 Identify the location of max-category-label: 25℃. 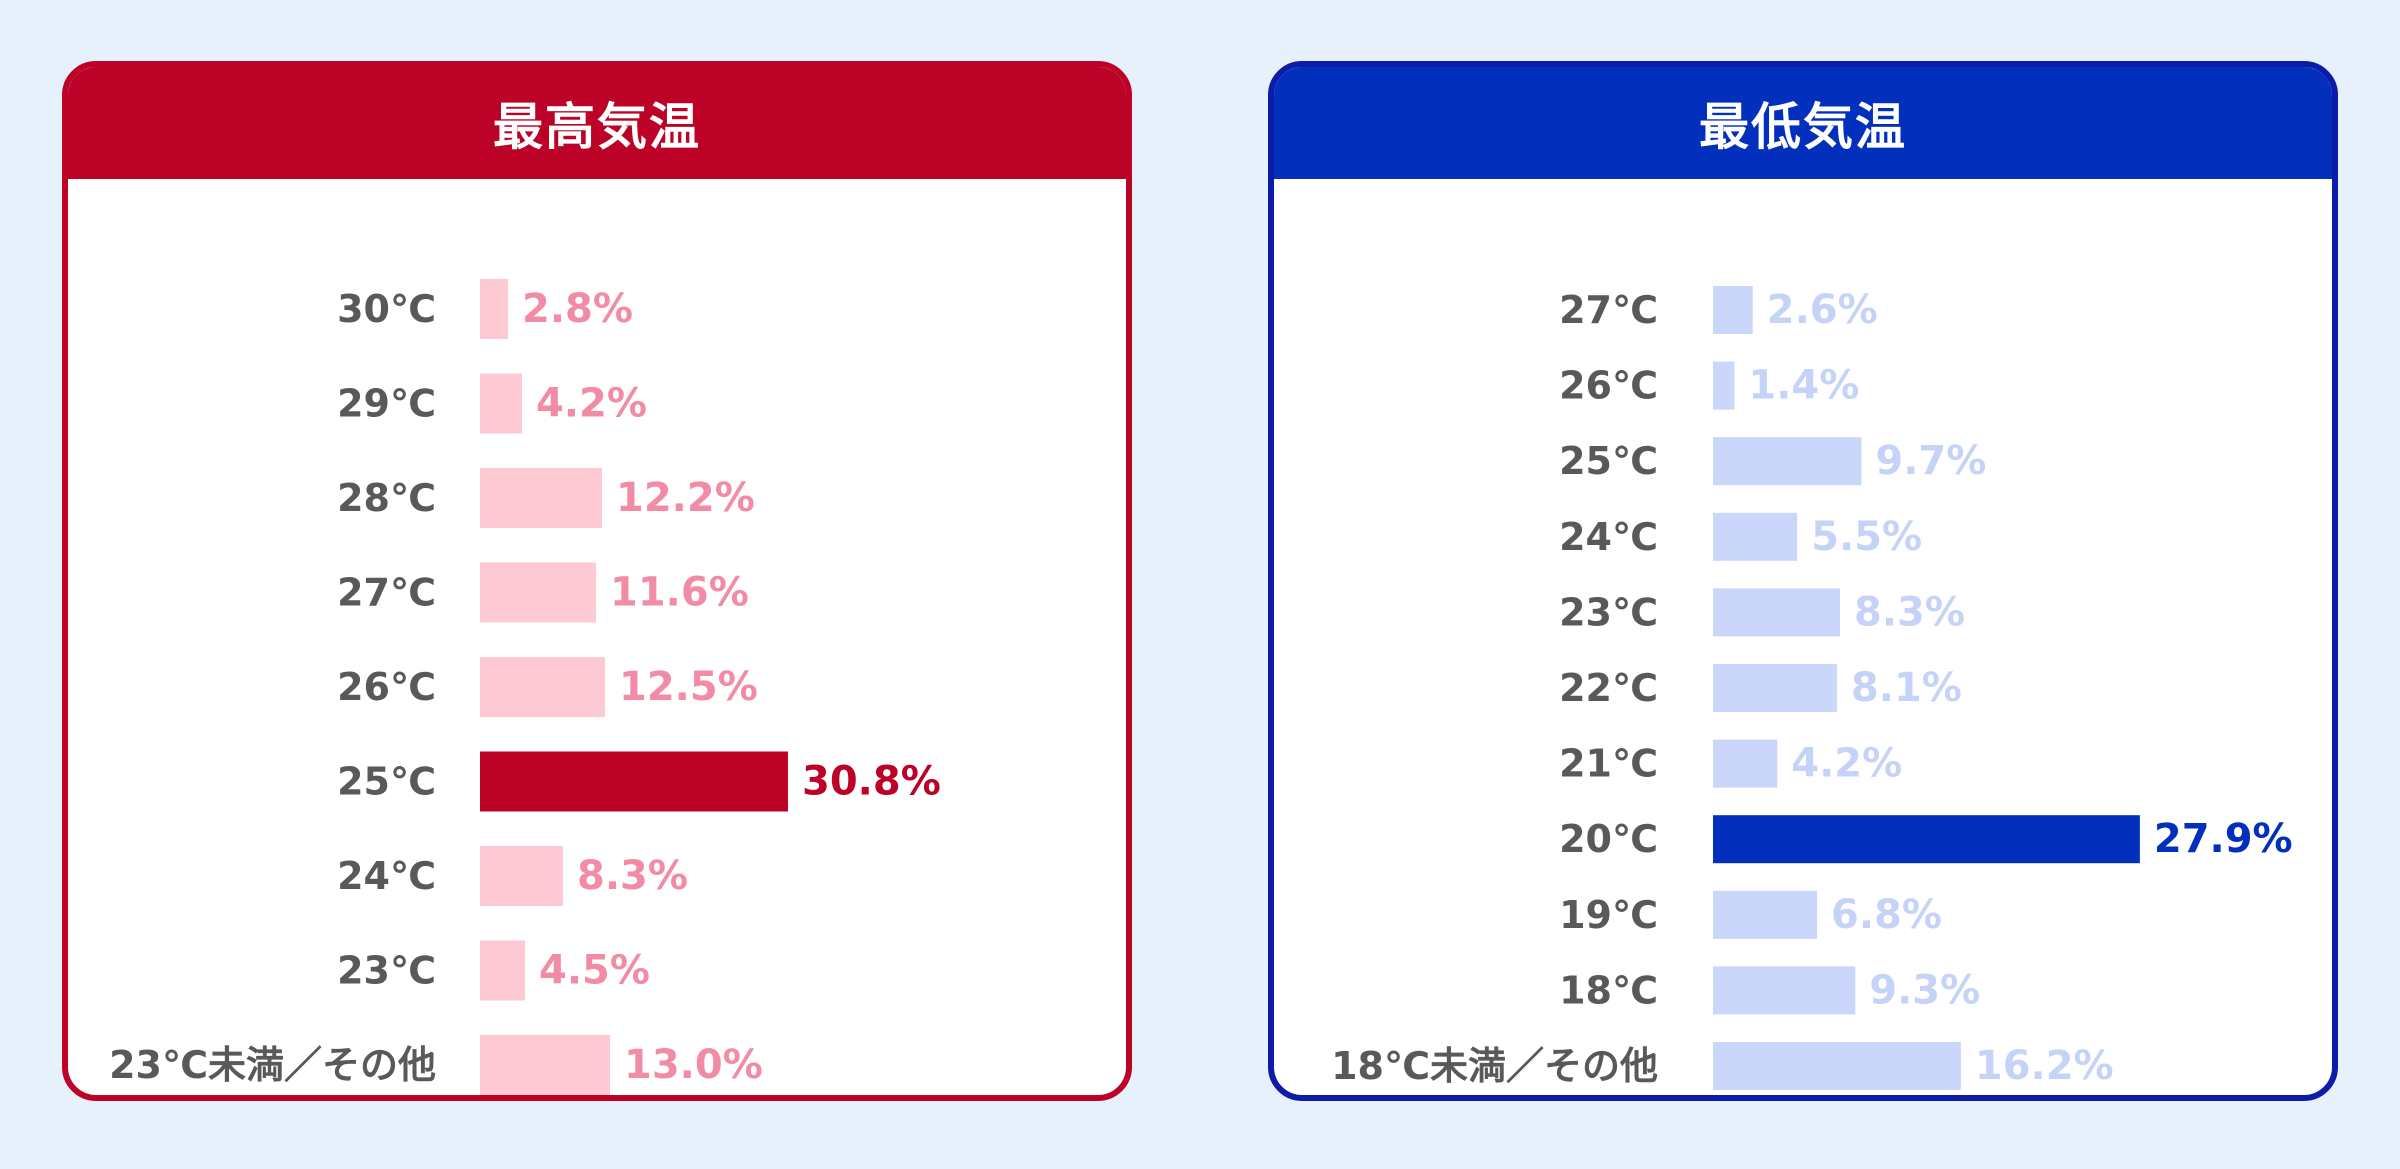
(386, 782).